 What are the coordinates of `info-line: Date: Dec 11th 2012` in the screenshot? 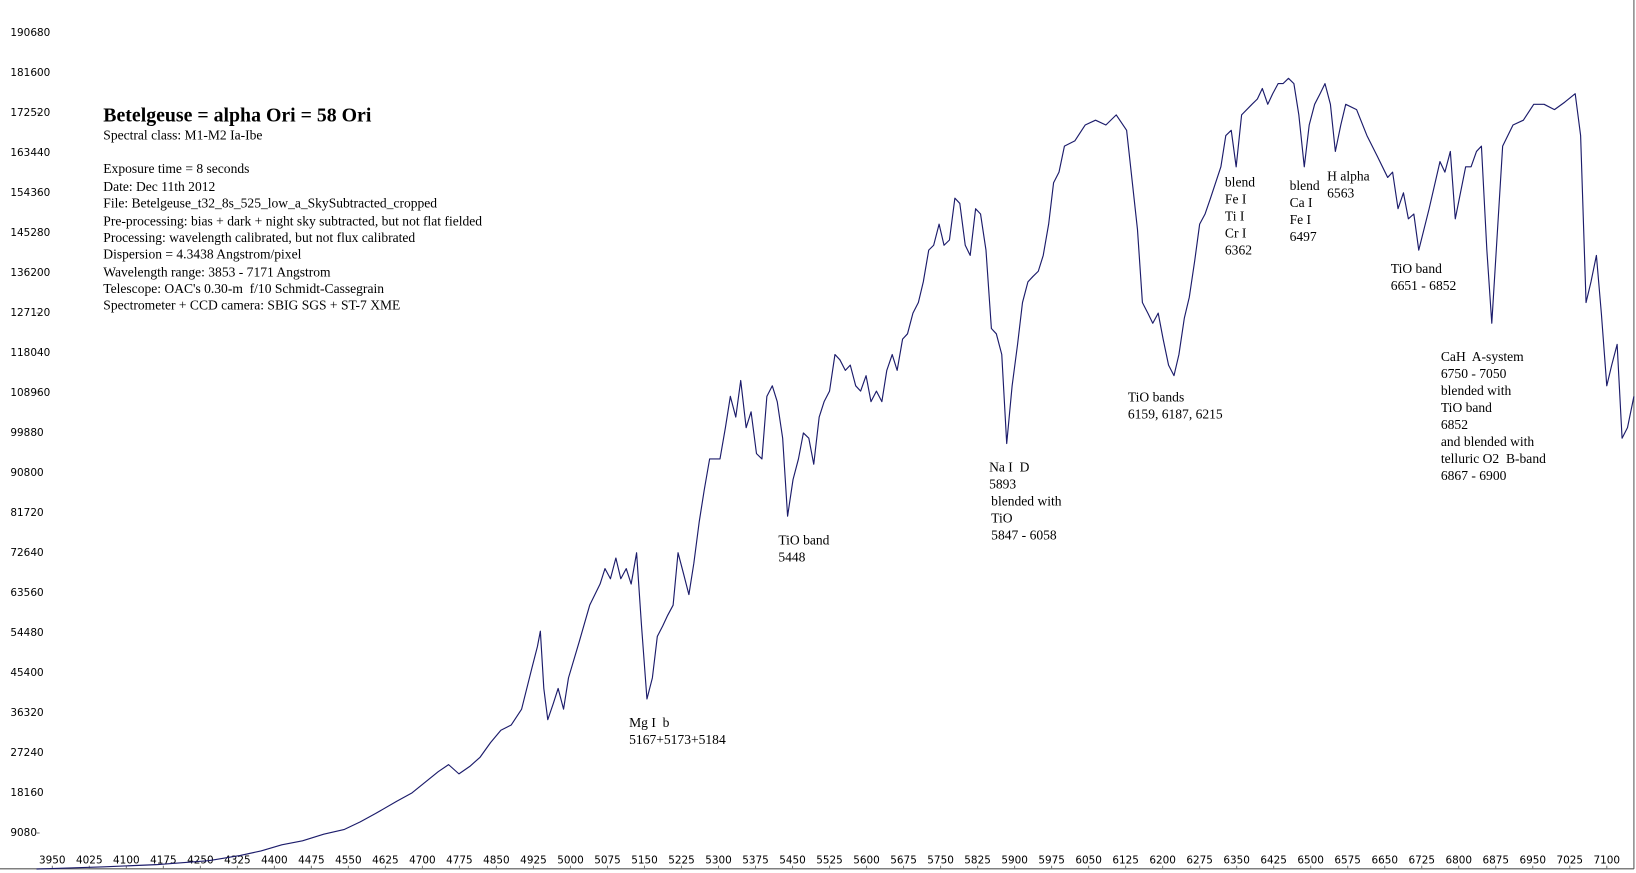 It's located at (159, 186).